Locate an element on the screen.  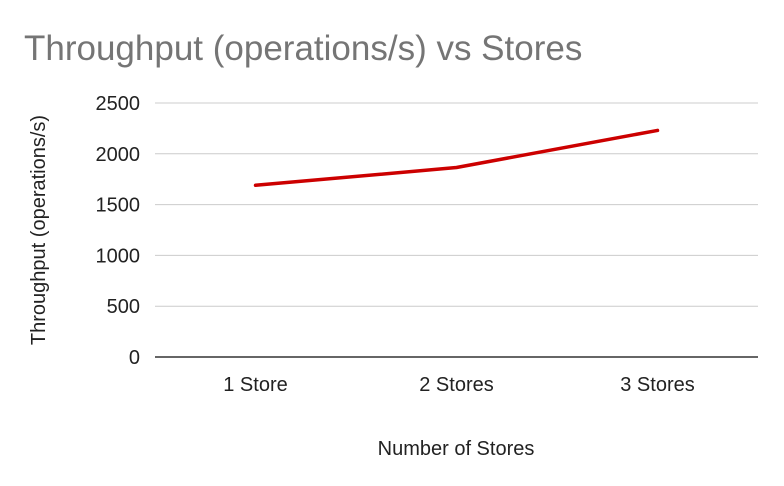
y-tick-label: 1000 is located at coordinates (118, 256).